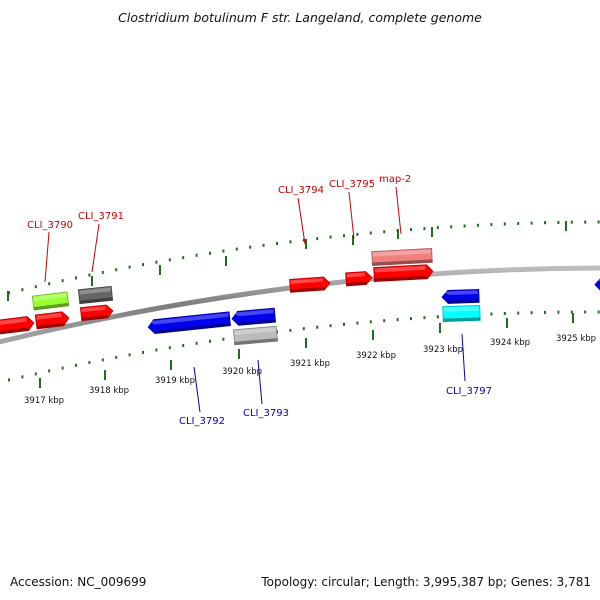 The height and width of the screenshot is (600, 600). Describe the element at coordinates (301, 190) in the screenshot. I see `gene-label: CLI_3794` at that location.